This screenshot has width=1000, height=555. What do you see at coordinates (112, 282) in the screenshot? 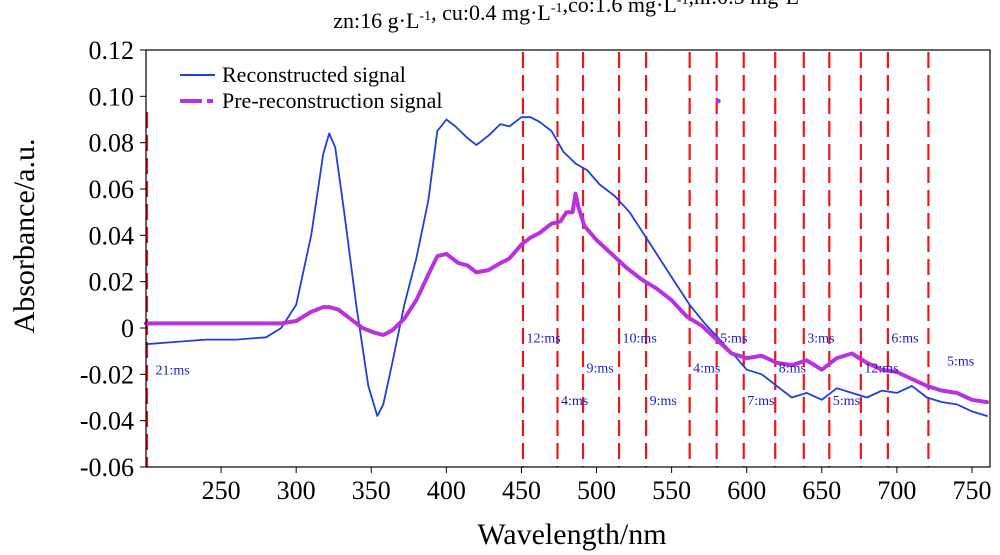
I see `y-tick-label: 0.02` at bounding box center [112, 282].